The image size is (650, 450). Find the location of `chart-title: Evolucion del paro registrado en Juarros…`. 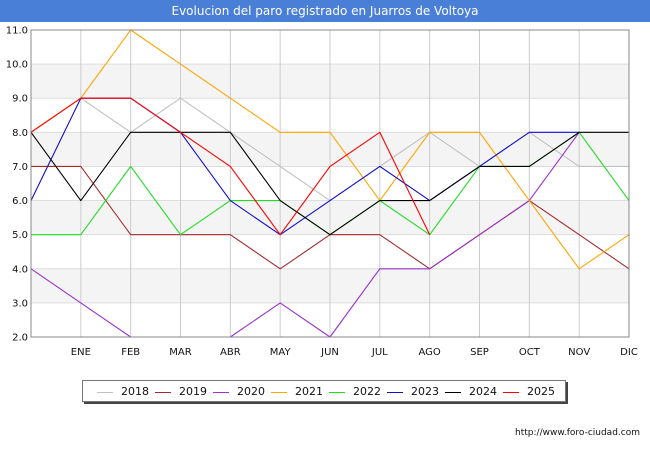

chart-title: Evolucion del paro registrado en Juarros… is located at coordinates (325, 11).